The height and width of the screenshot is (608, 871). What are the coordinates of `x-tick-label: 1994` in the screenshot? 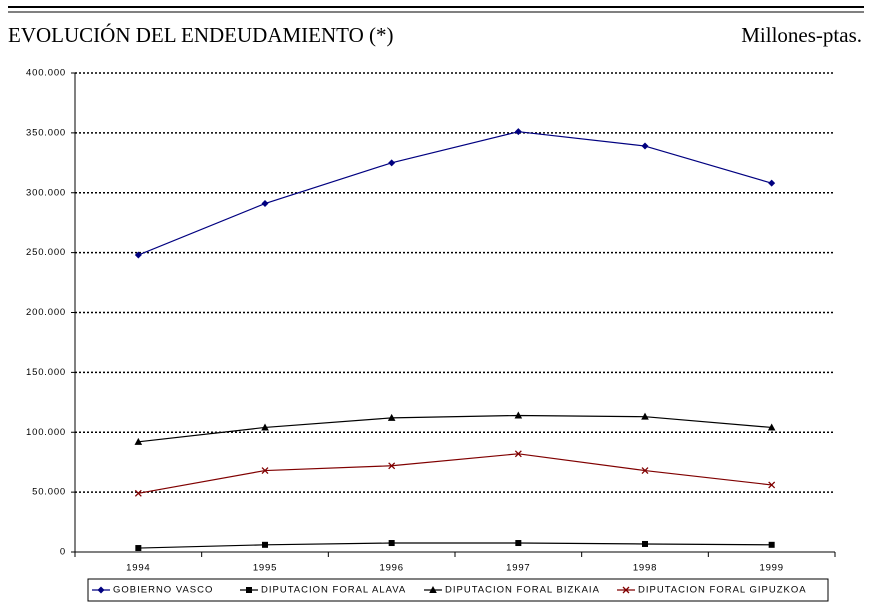 It's located at (138, 568).